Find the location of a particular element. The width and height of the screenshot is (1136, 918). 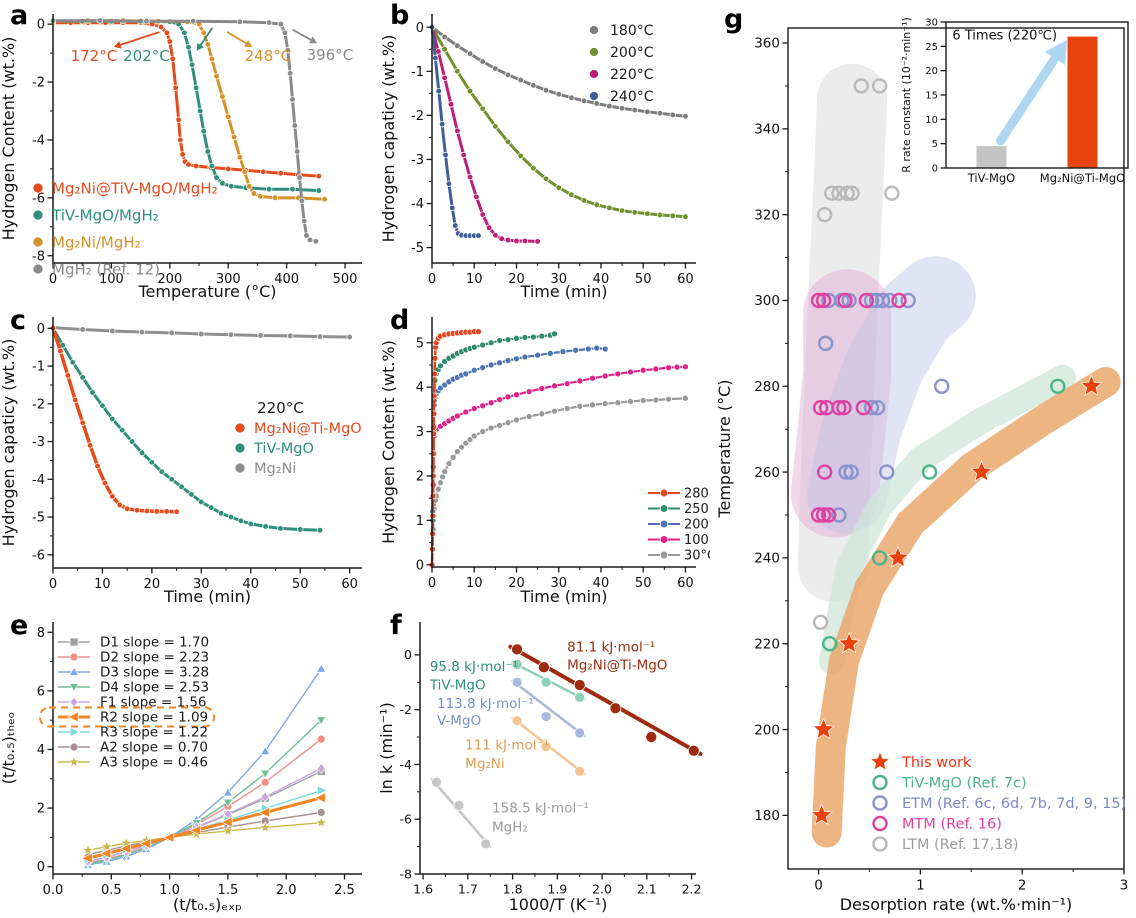

series-V-MgO is located at coordinates (548, 707).